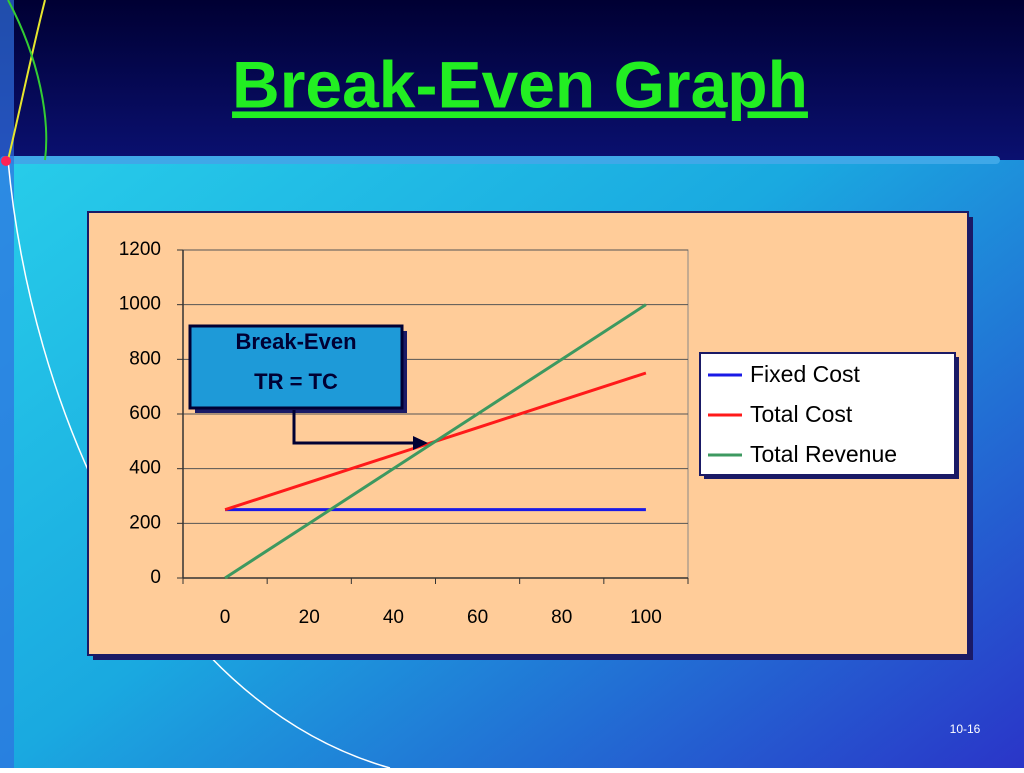 The image size is (1024, 773). What do you see at coordinates (295, 341) in the screenshot?
I see `annotation-title: Break-Even` at bounding box center [295, 341].